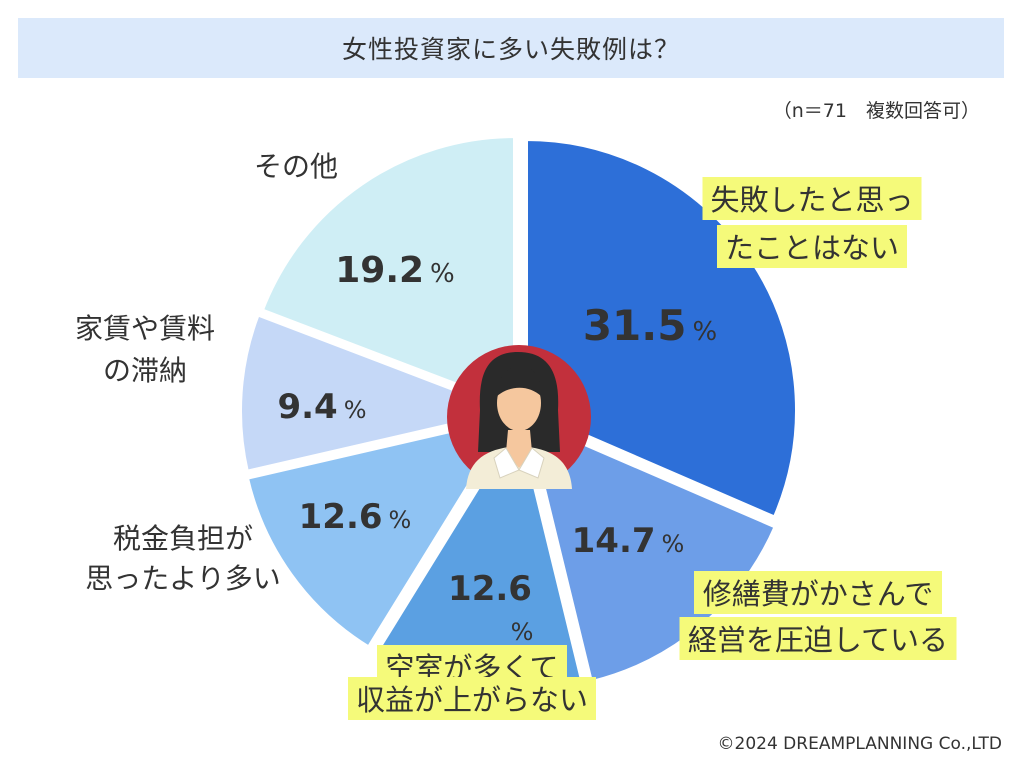 This screenshot has height=768, width=1024. I want to click on slice-label-3-line-2: 収益が上がらない, so click(472, 700).